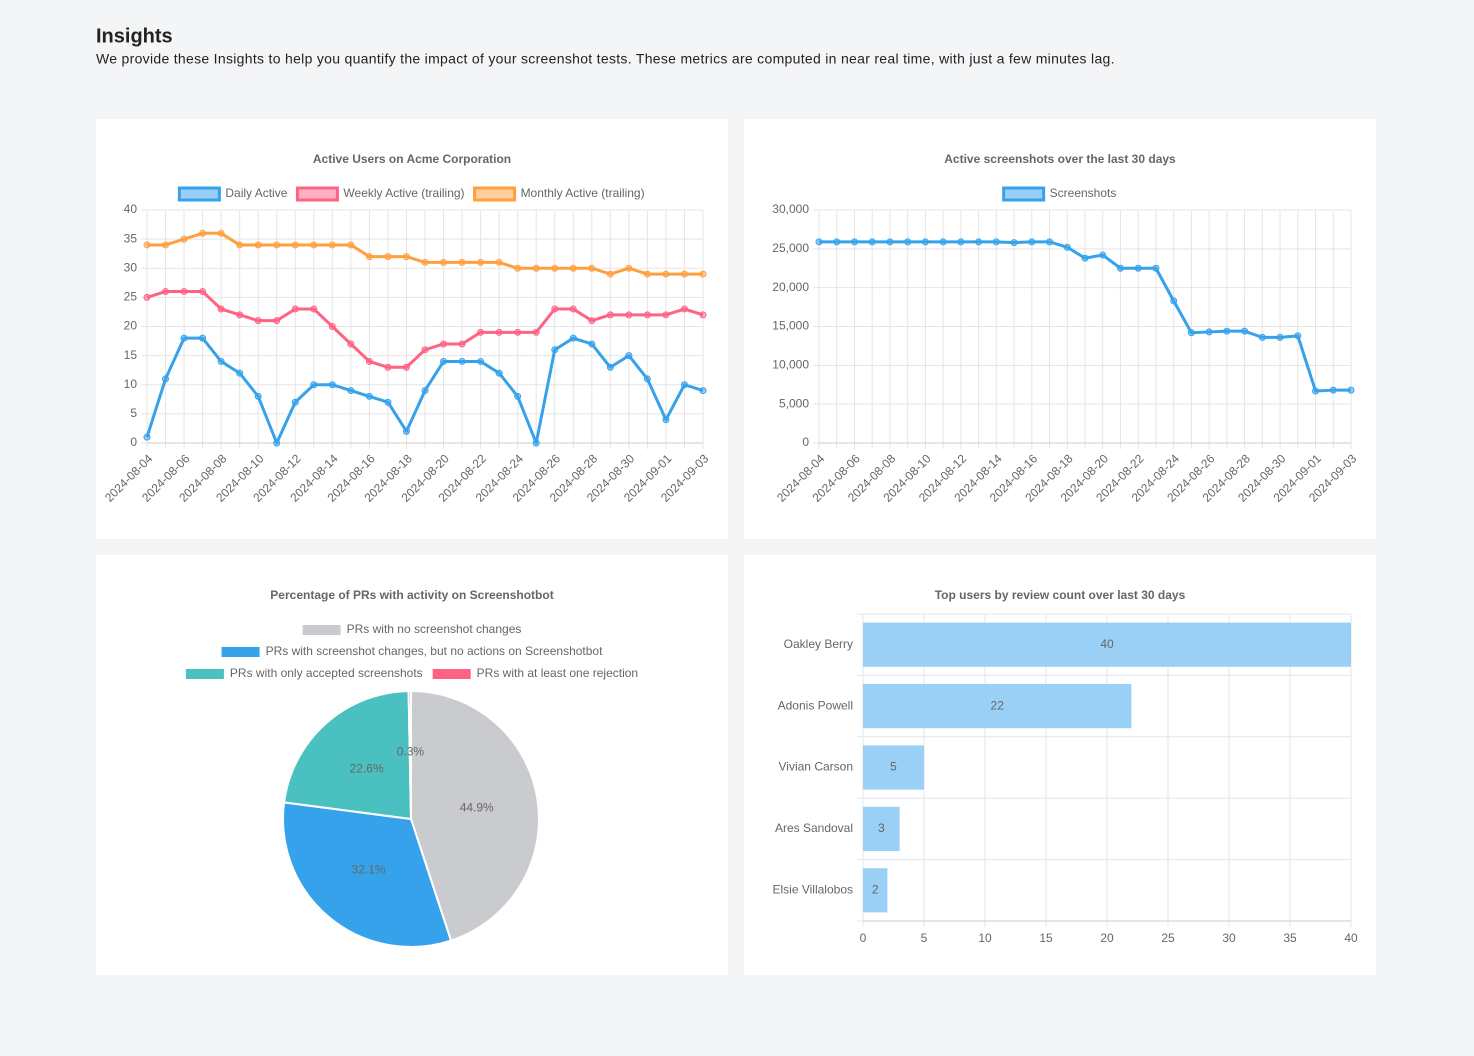 This screenshot has height=1056, width=1474. Describe the element at coordinates (863, 938) in the screenshot. I see `x-tick-label: 0` at that location.